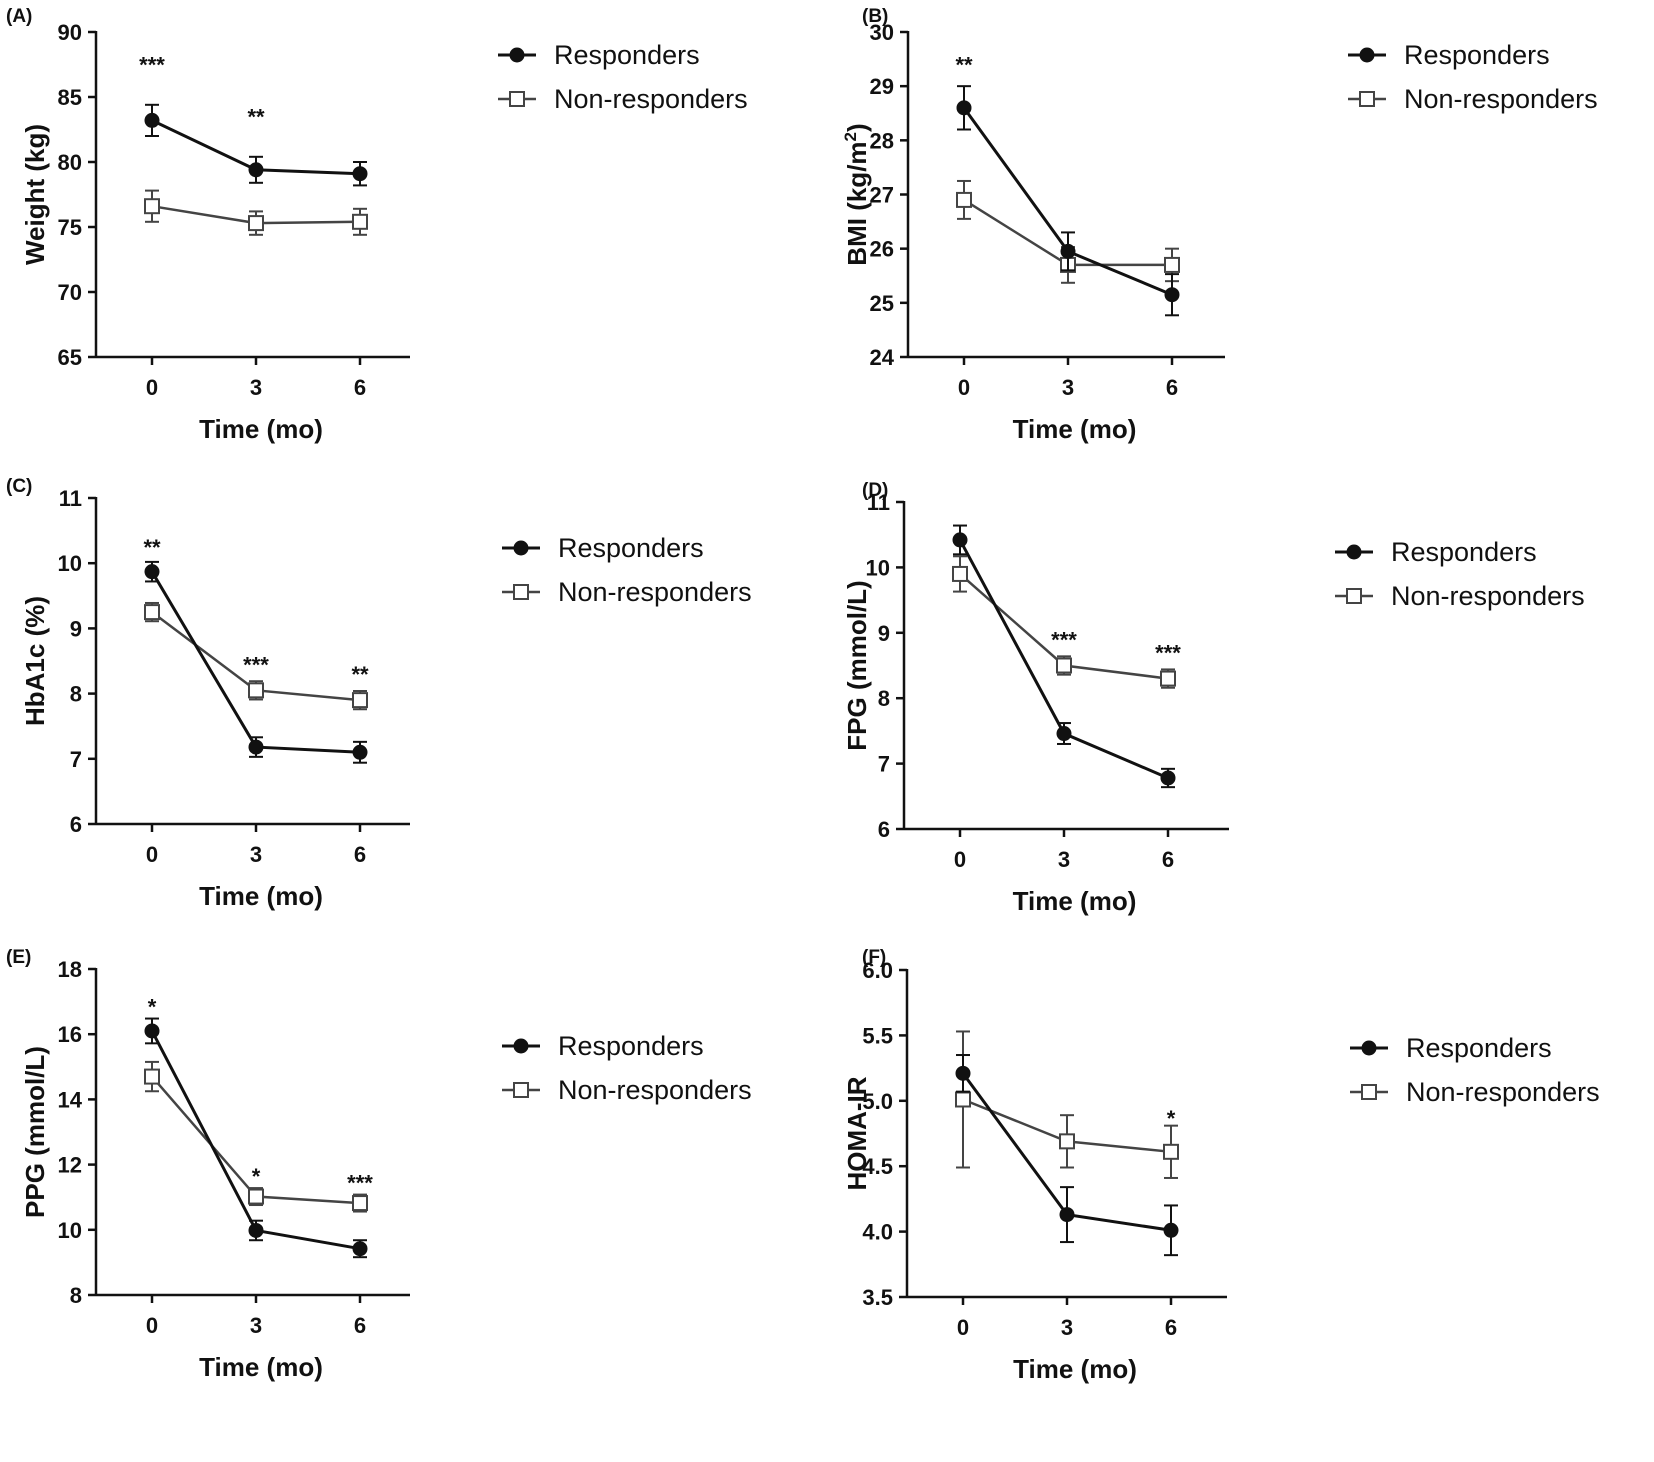 The width and height of the screenshot is (1654, 1462). What do you see at coordinates (882, 357) in the screenshot?
I see `y-tick-label: 24` at bounding box center [882, 357].